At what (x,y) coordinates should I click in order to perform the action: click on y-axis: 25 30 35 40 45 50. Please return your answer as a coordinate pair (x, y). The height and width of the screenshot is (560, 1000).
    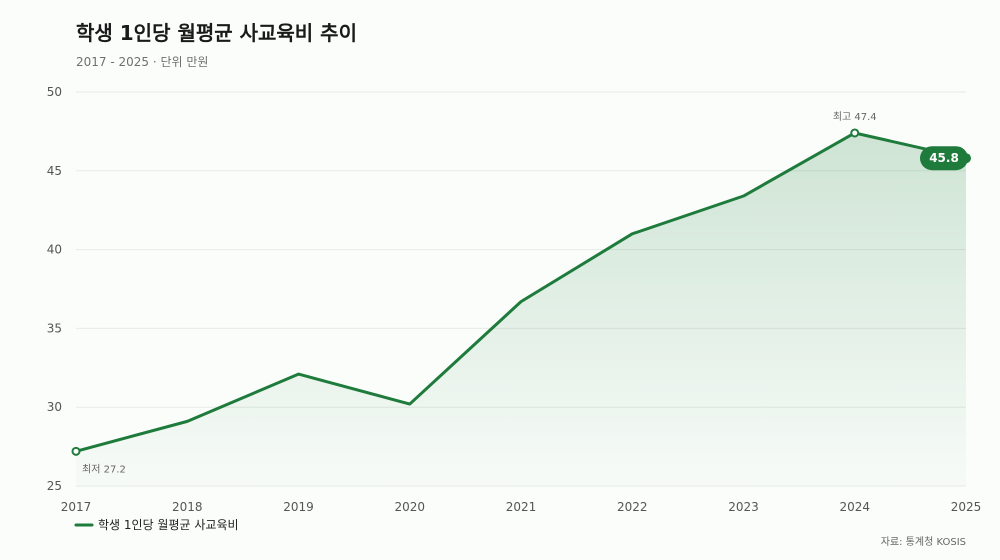
    Looking at the image, I should click on (54, 289).